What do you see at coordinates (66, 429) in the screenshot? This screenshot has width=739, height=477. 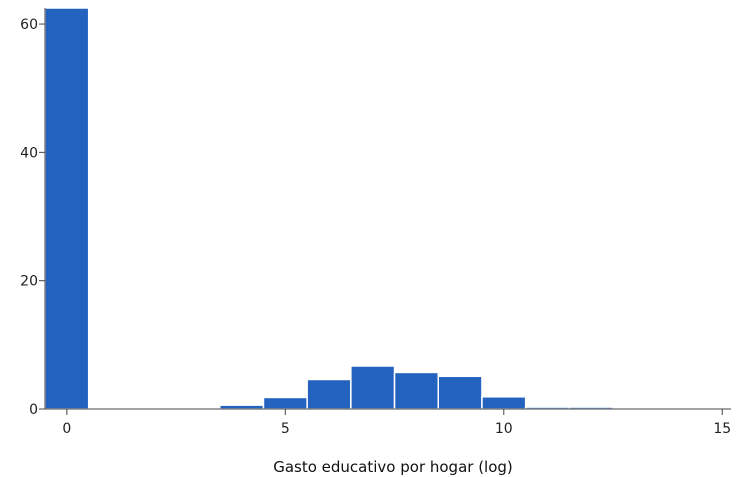 I see `x-tick-label-0: 0` at bounding box center [66, 429].